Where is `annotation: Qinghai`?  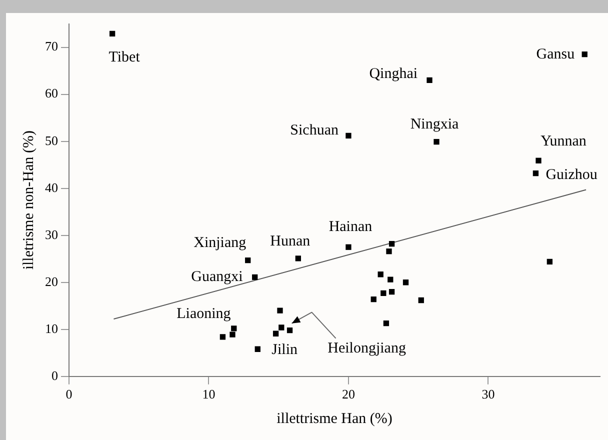
annotation: Qinghai is located at coordinates (393, 74).